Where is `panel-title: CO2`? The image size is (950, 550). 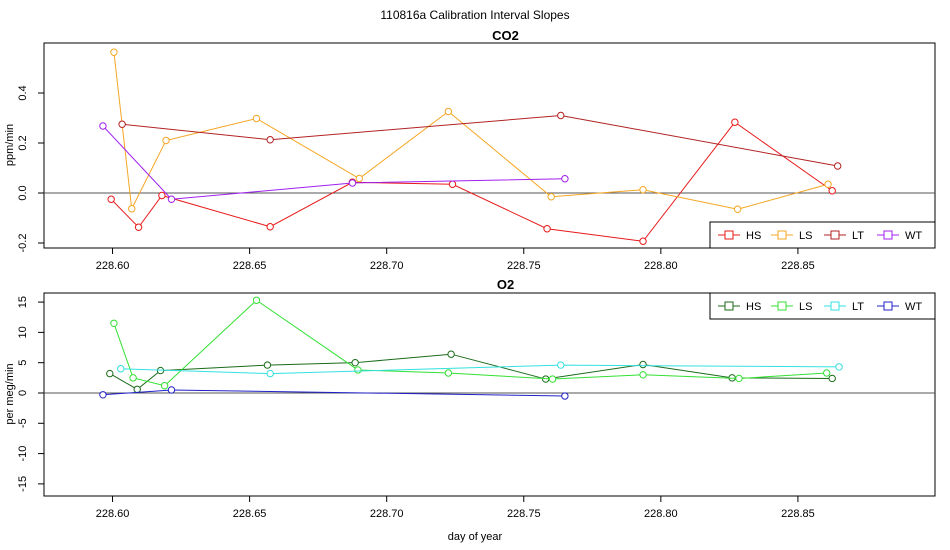
panel-title: CO2 is located at coordinates (505, 35).